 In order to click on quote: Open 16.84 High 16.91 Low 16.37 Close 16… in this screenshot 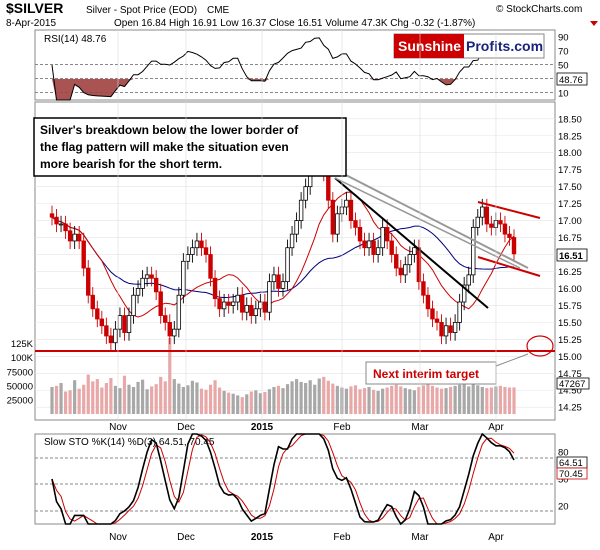, I will do `click(294, 23)`.